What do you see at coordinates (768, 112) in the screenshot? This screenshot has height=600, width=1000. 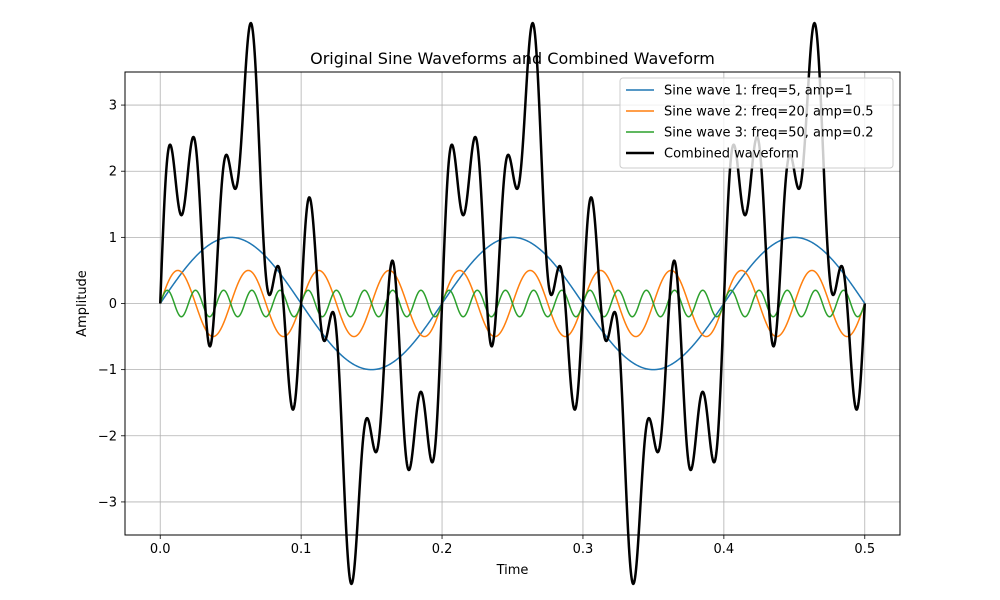 I see `legend-label: Sine wave 2: freq=20, amp=0.5` at bounding box center [768, 112].